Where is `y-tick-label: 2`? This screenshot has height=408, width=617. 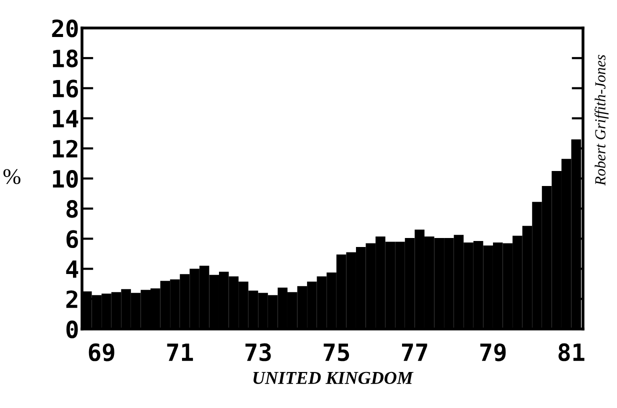 y-tick-label: 2 is located at coordinates (72, 299).